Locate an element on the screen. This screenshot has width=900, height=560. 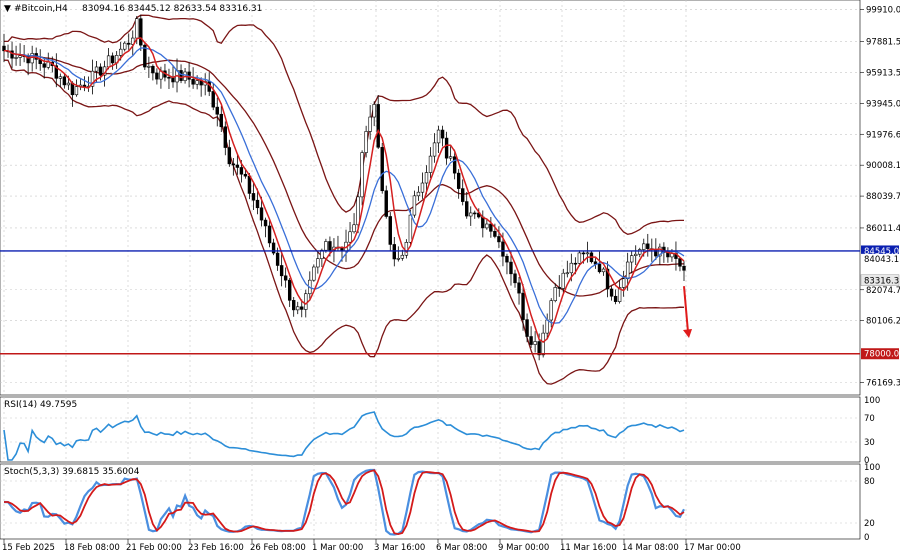
time-tick-label: 26 Feb 08:00 is located at coordinates (278, 548).